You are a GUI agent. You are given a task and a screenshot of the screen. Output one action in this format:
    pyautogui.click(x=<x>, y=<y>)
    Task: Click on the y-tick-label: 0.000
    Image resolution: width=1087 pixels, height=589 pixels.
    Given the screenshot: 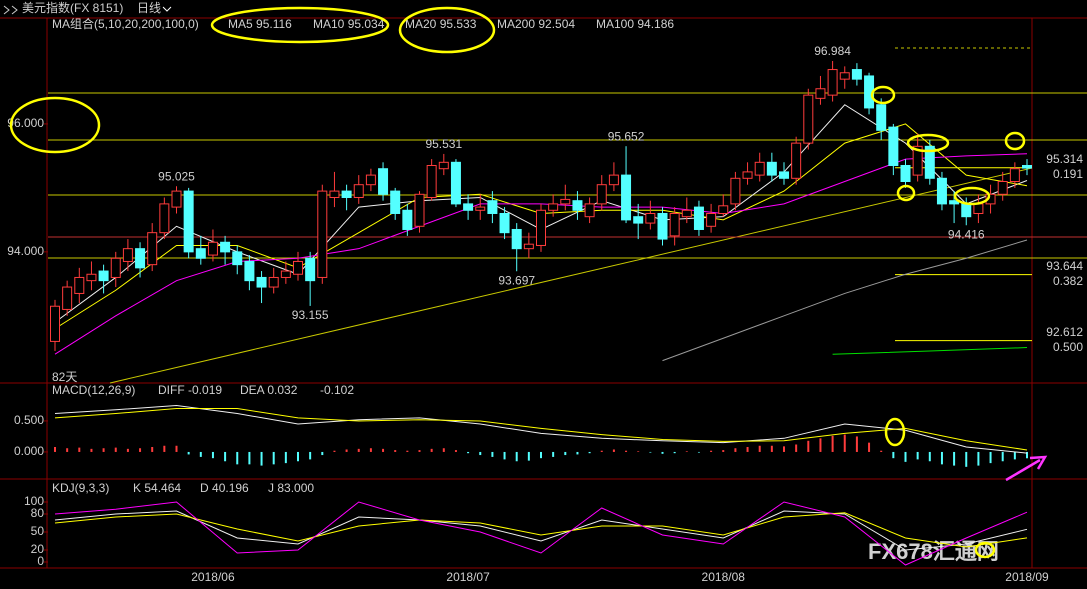 What is the action you would take?
    pyautogui.click(x=29, y=451)
    